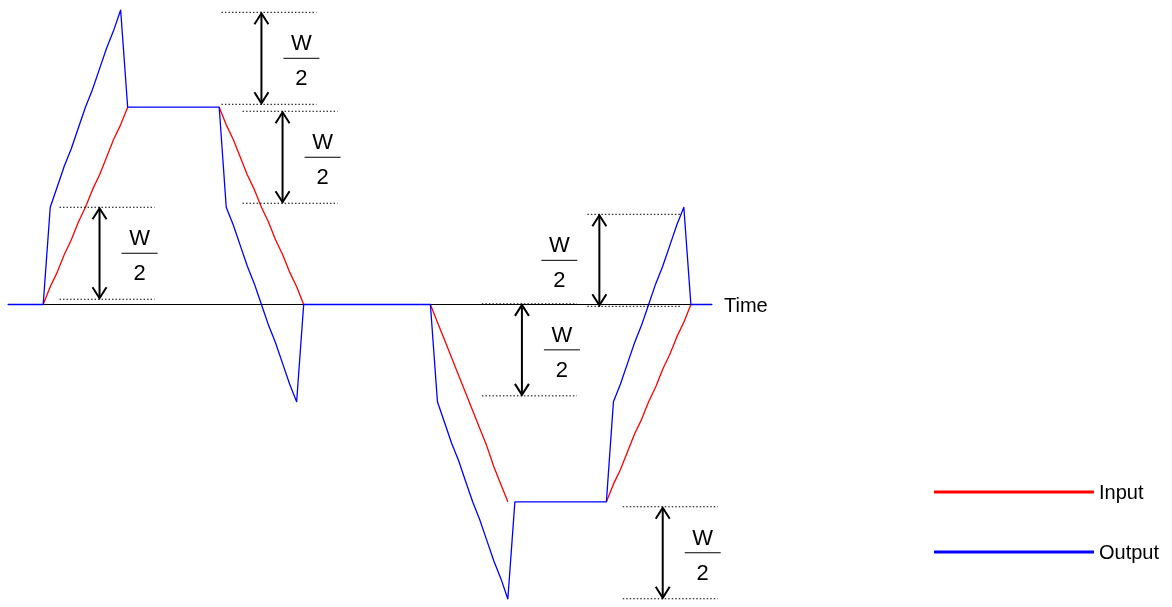 This screenshot has width=1172, height=607. I want to click on text: Output, so click(1129, 552).